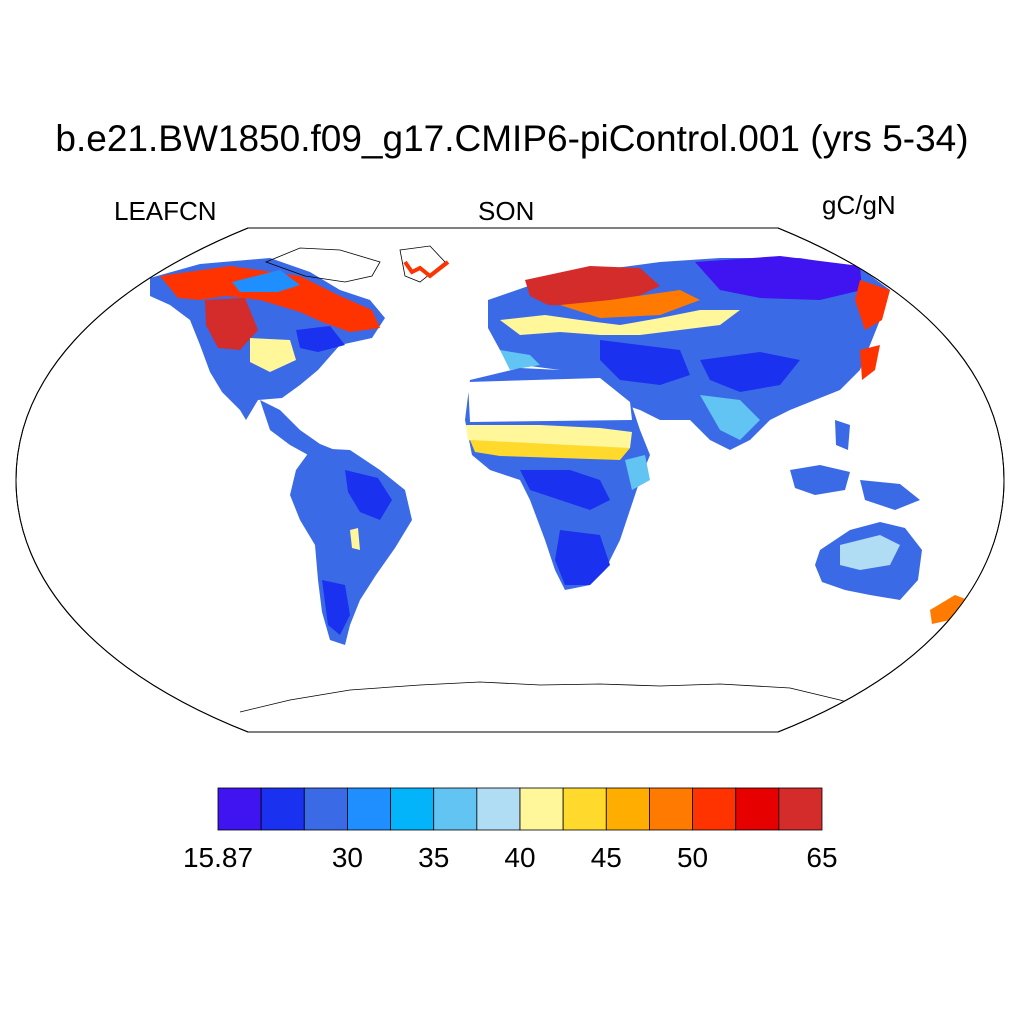 The height and width of the screenshot is (1024, 1024). I want to click on colorbar-tick-label: 40, so click(520, 857).